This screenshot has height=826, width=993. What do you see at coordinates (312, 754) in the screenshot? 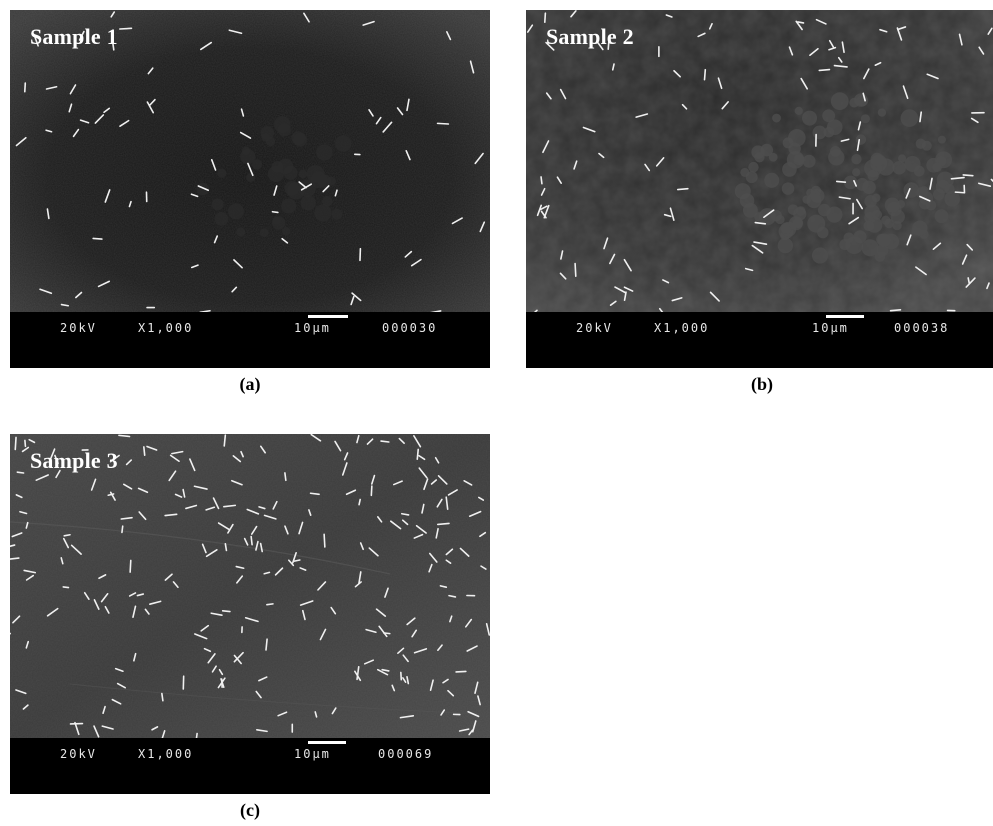
I see `scale-readout: 10µm` at bounding box center [312, 754].